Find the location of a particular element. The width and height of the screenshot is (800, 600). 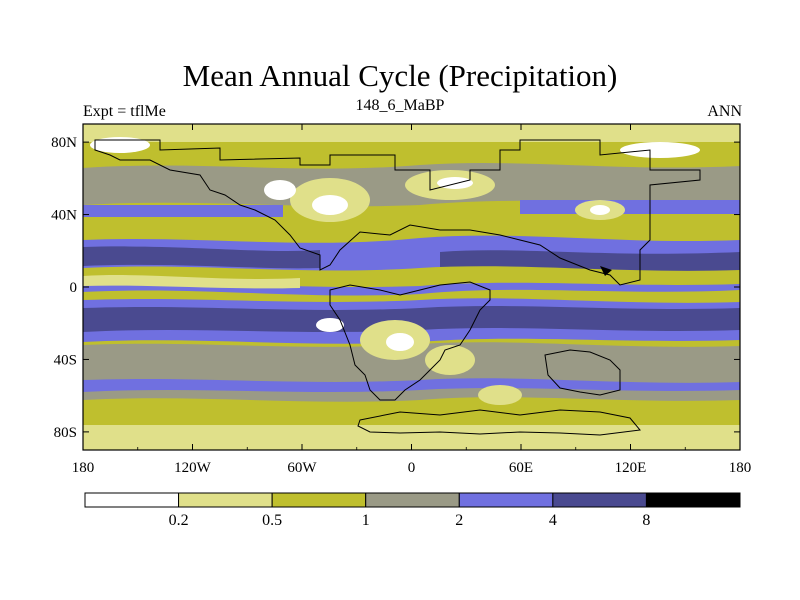

y-tick-label: 40N is located at coordinates (64, 216).